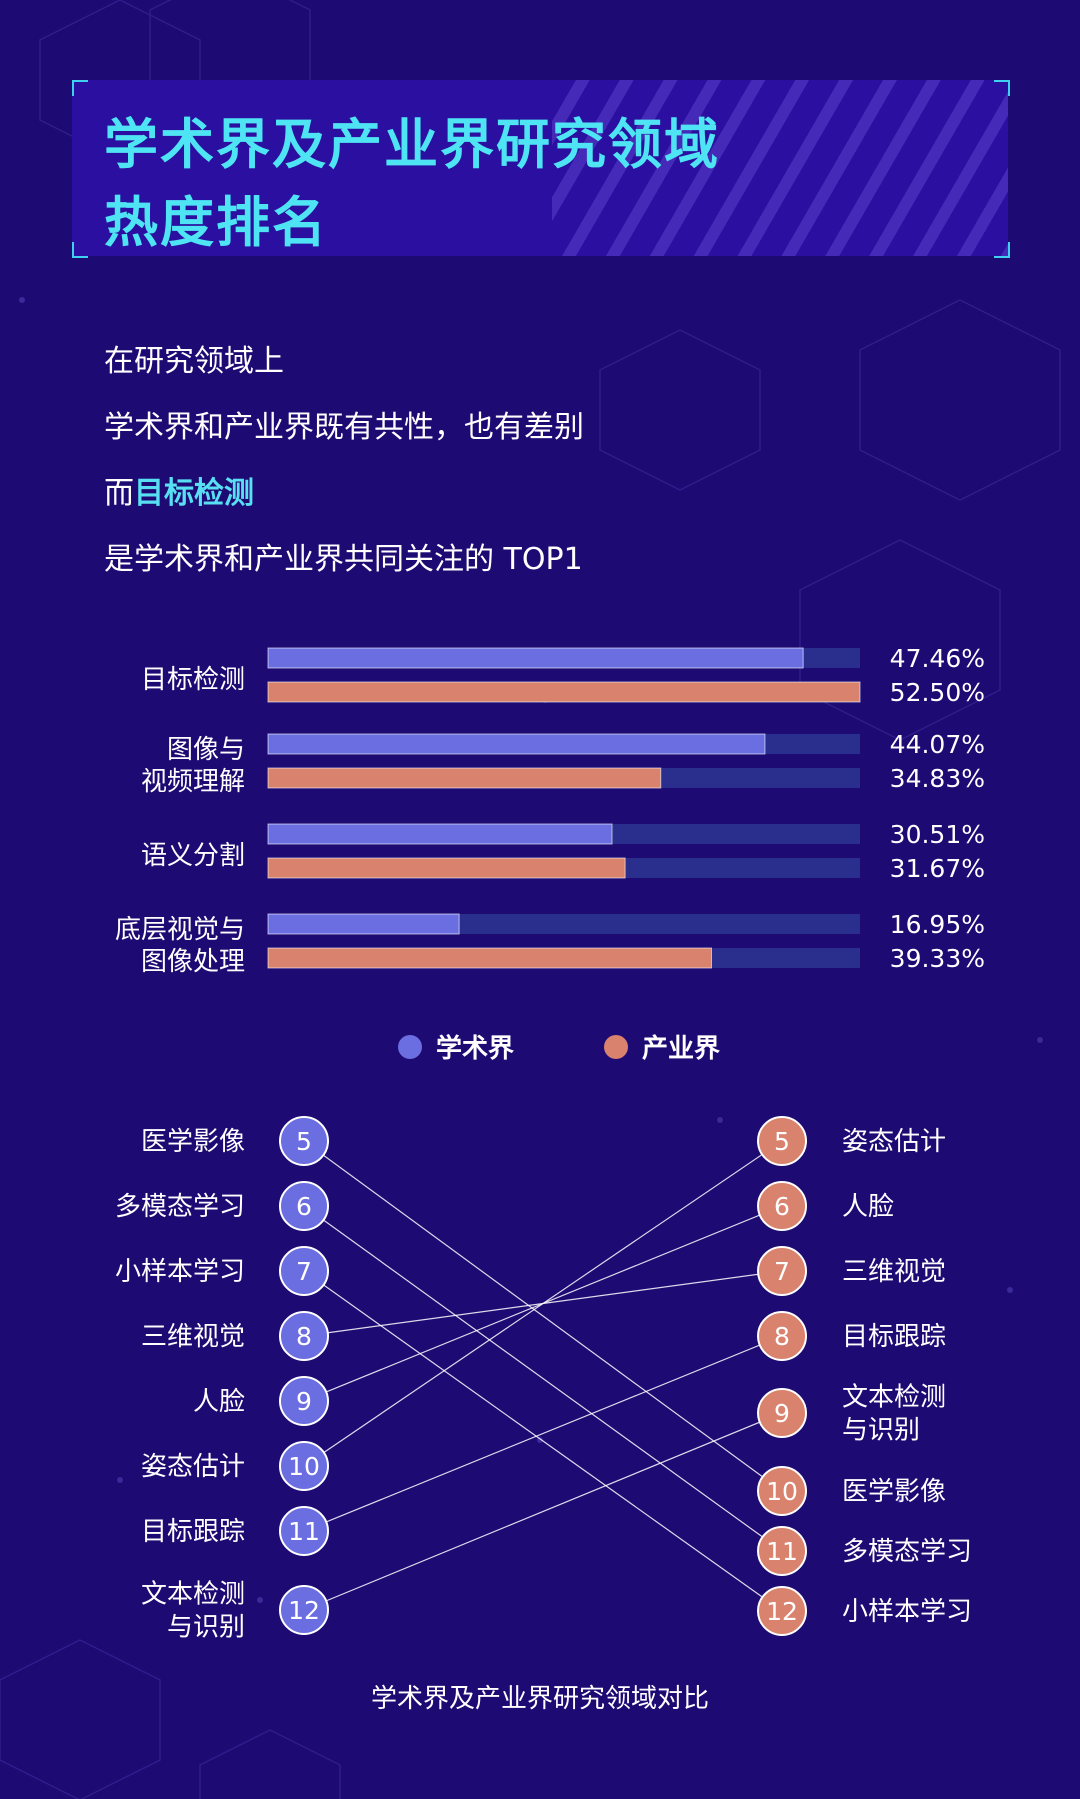 Image resolution: width=1080 pixels, height=1799 pixels. Describe the element at coordinates (180, 930) in the screenshot. I see `category-label: 底层视觉与` at that location.